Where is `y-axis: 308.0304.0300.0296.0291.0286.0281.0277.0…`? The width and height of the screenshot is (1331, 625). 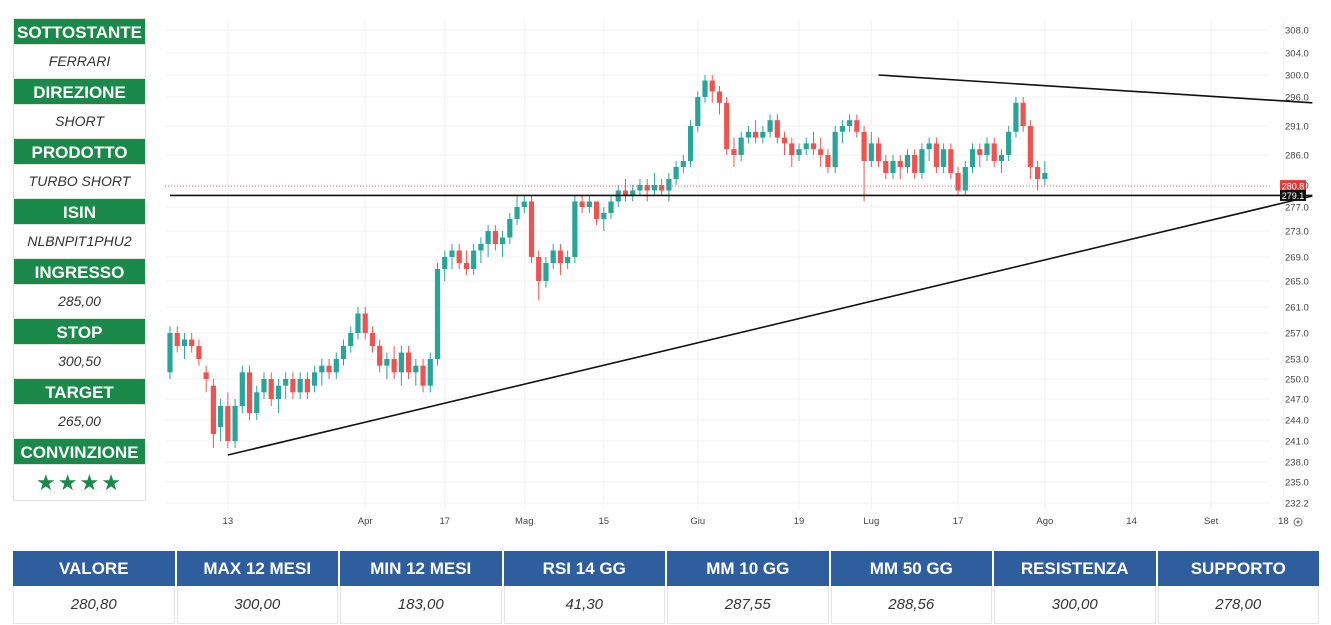 y-axis: 308.0304.0300.0296.0291.0286.0281.0277.0… is located at coordinates (1297, 268).